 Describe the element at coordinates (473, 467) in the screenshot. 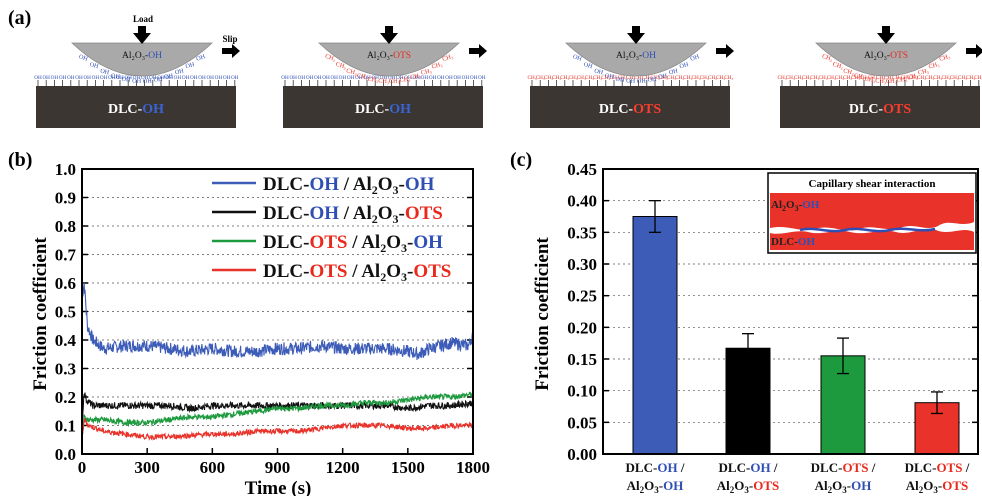

I see `x-tick-label: 1800` at that location.